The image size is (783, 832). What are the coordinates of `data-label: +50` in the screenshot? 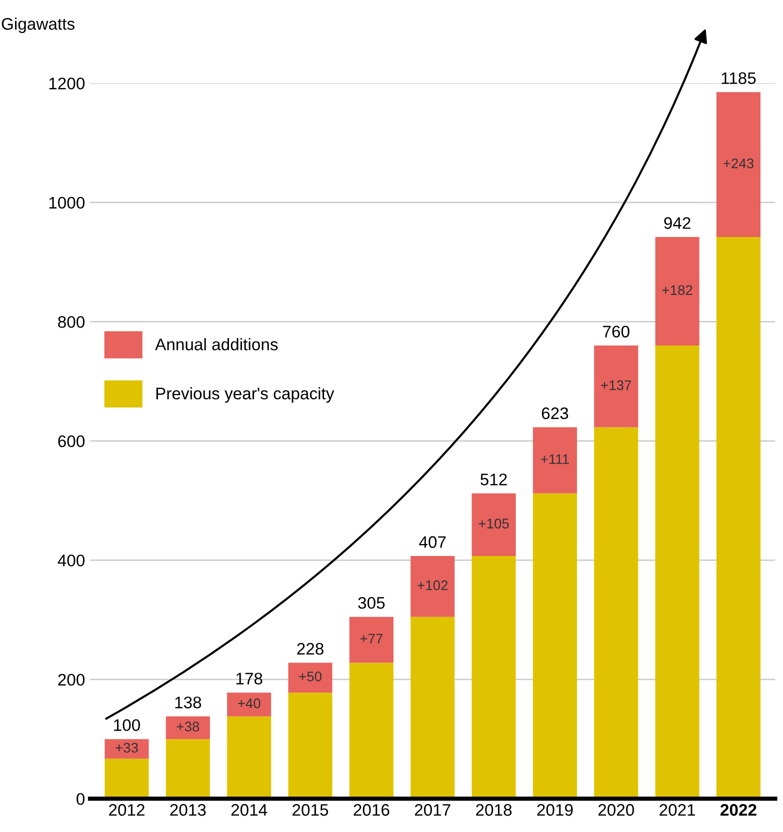 It's located at (310, 677).